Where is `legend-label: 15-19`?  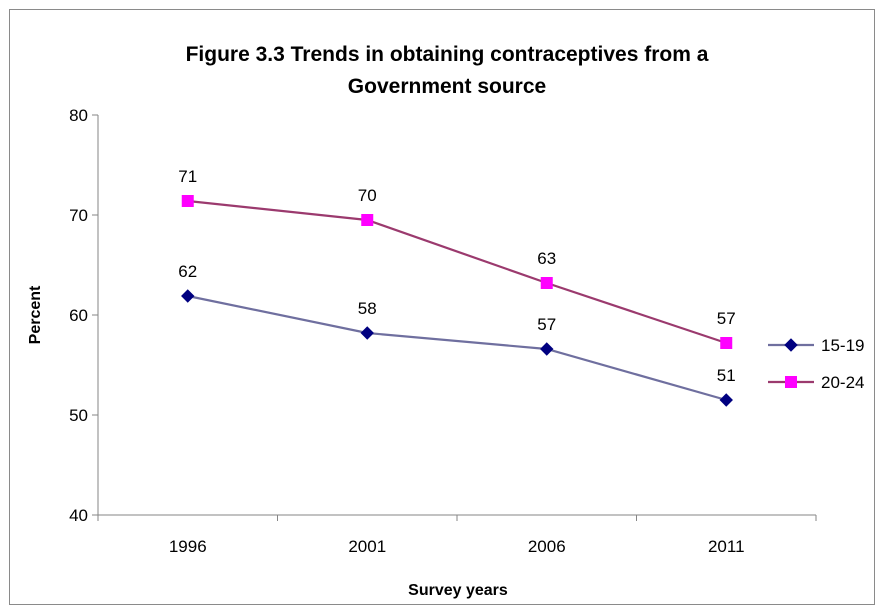
legend-label: 15-19 is located at coordinates (842, 345).